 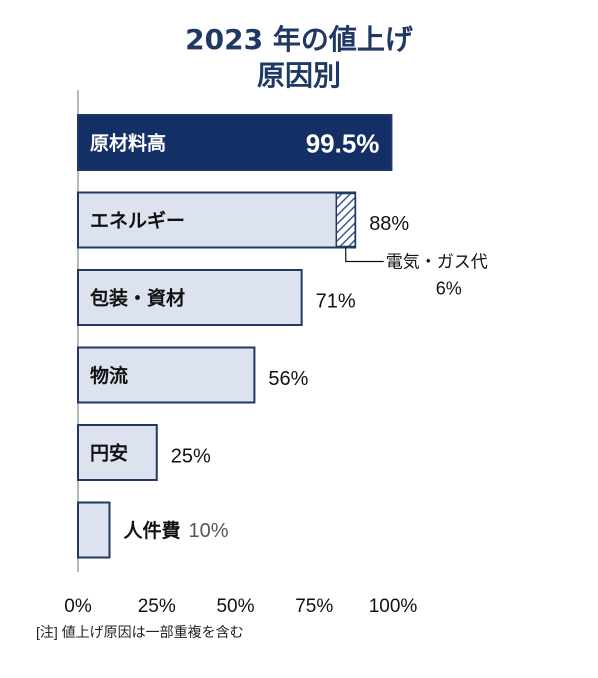 I want to click on value-label-4: 56%, so click(x=288, y=379).